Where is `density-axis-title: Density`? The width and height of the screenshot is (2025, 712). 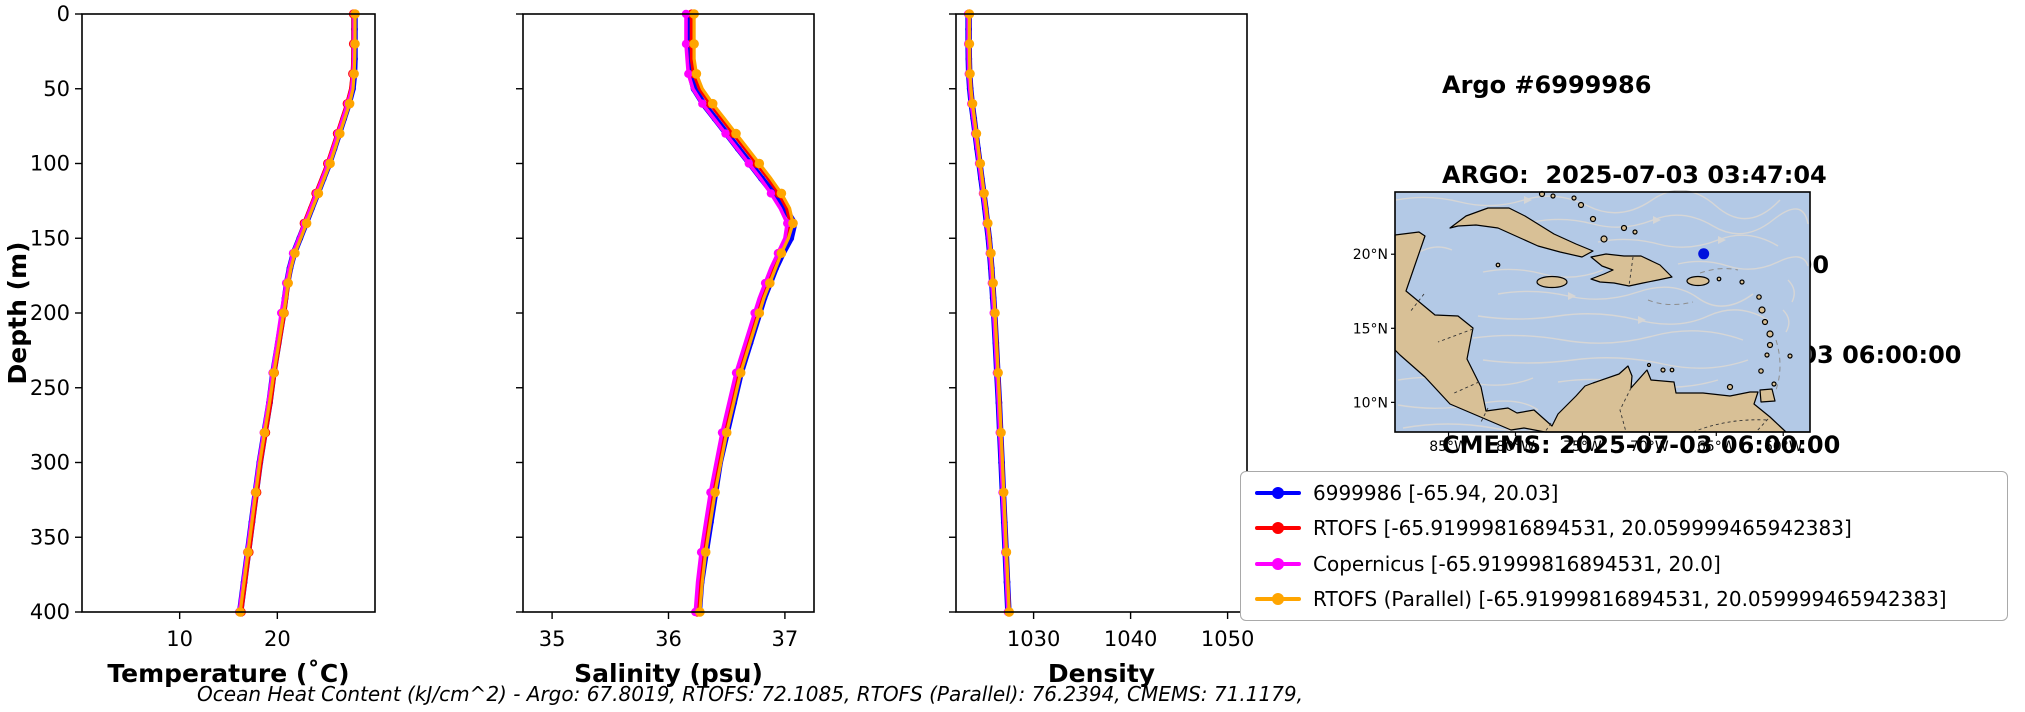
density-axis-title: Density is located at coordinates (1101, 673).